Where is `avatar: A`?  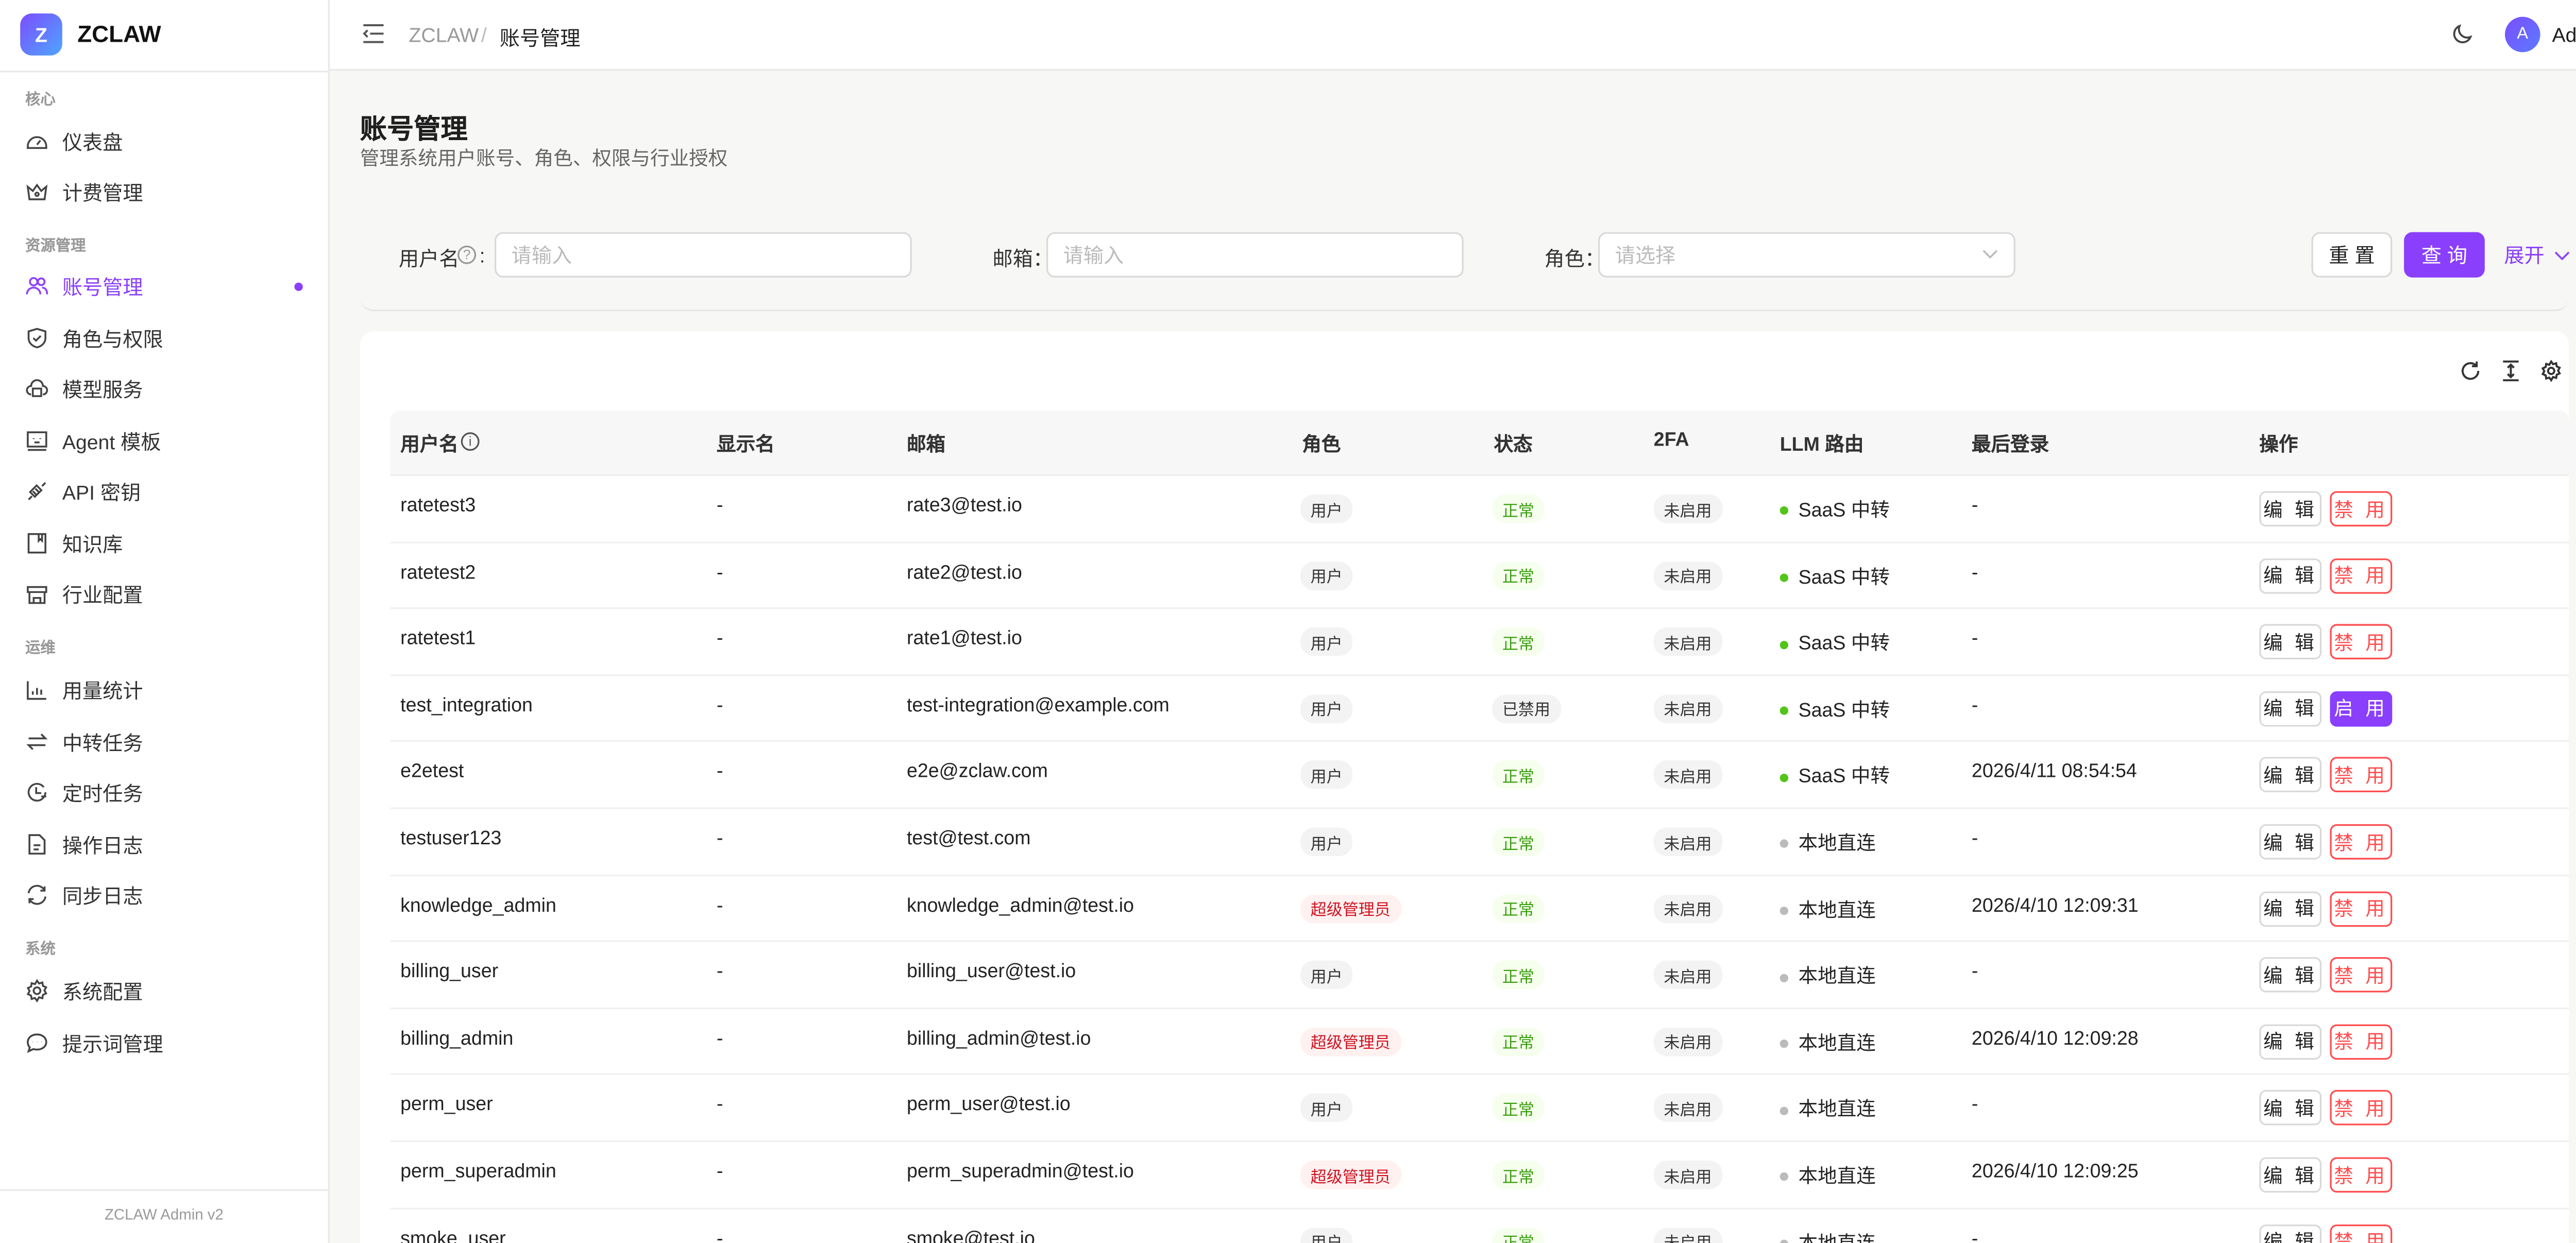
avatar: A is located at coordinates (2522, 34).